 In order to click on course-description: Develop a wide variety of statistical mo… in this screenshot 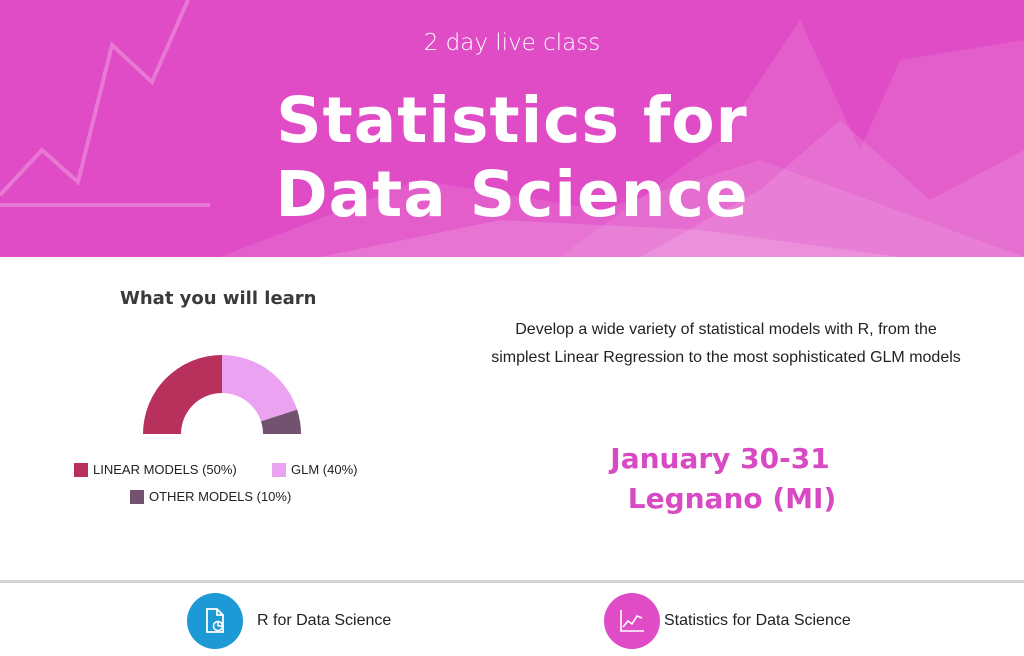, I will do `click(726, 344)`.